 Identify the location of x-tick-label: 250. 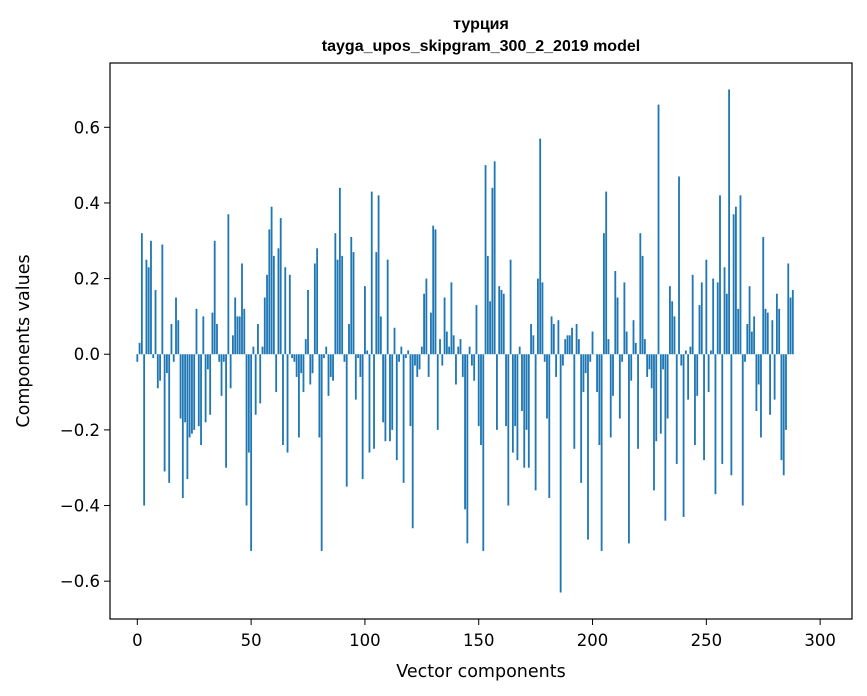
(707, 640).